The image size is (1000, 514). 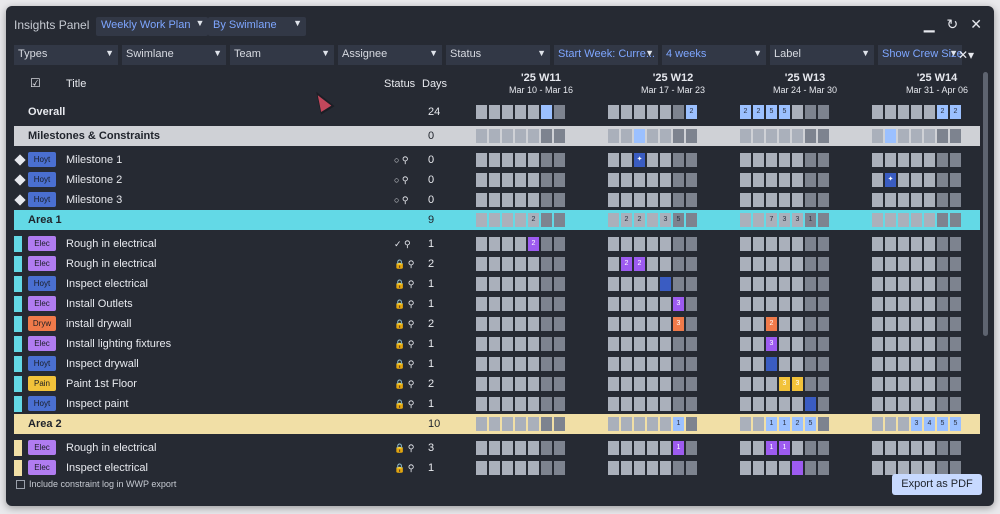 What do you see at coordinates (678, 324) in the screenshot?
I see `day-cell: 3` at bounding box center [678, 324].